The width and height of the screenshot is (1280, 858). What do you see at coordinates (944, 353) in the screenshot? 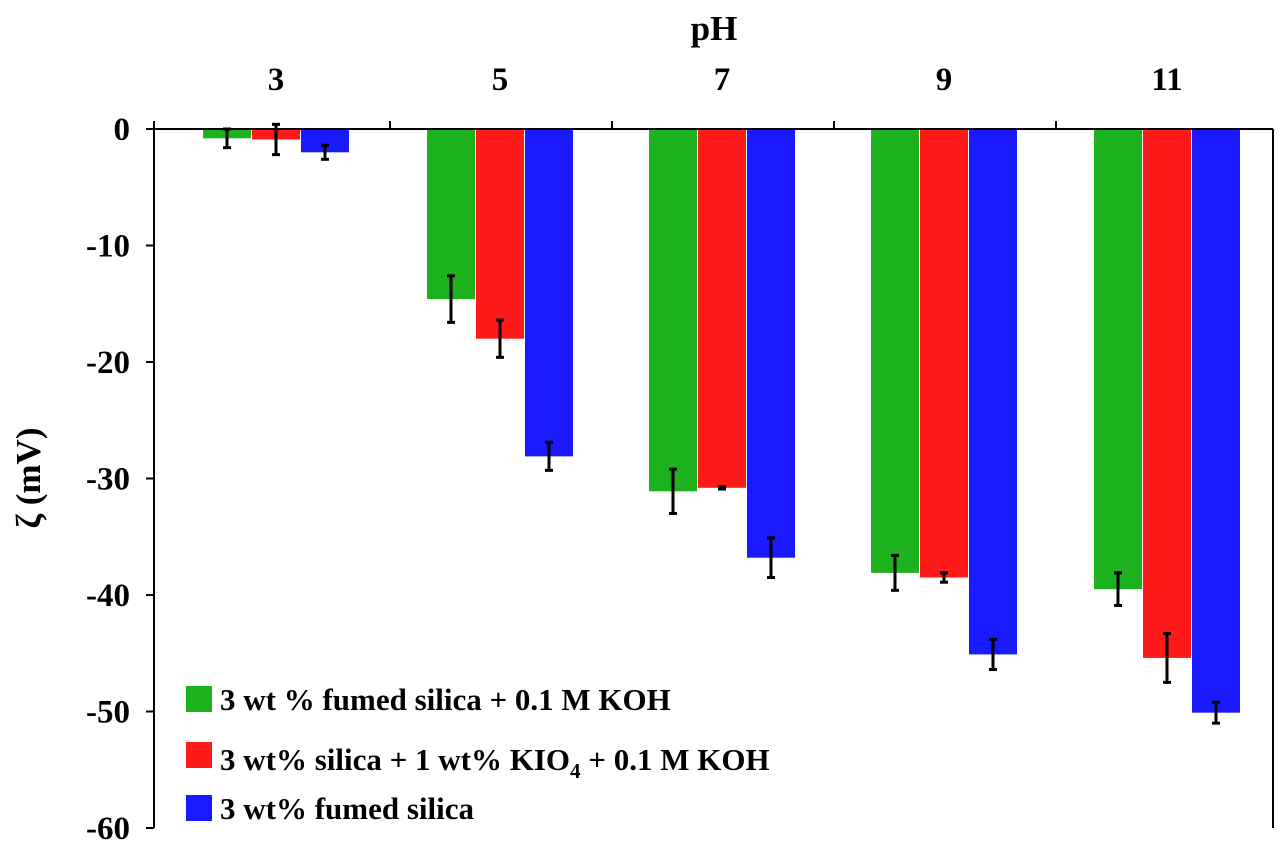
I see `bar-series2-ph9` at bounding box center [944, 353].